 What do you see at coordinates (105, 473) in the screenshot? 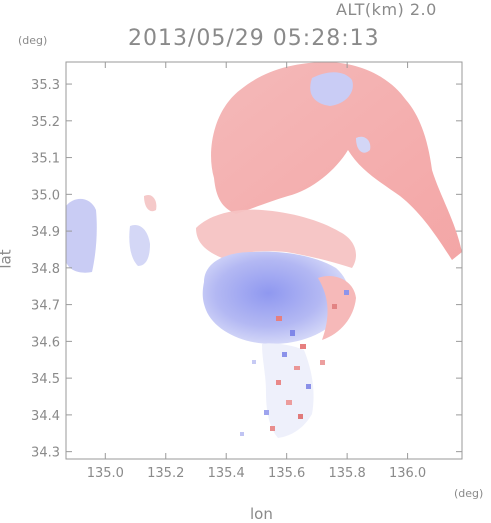
I see `x-tick-label: 135.0` at bounding box center [105, 473].